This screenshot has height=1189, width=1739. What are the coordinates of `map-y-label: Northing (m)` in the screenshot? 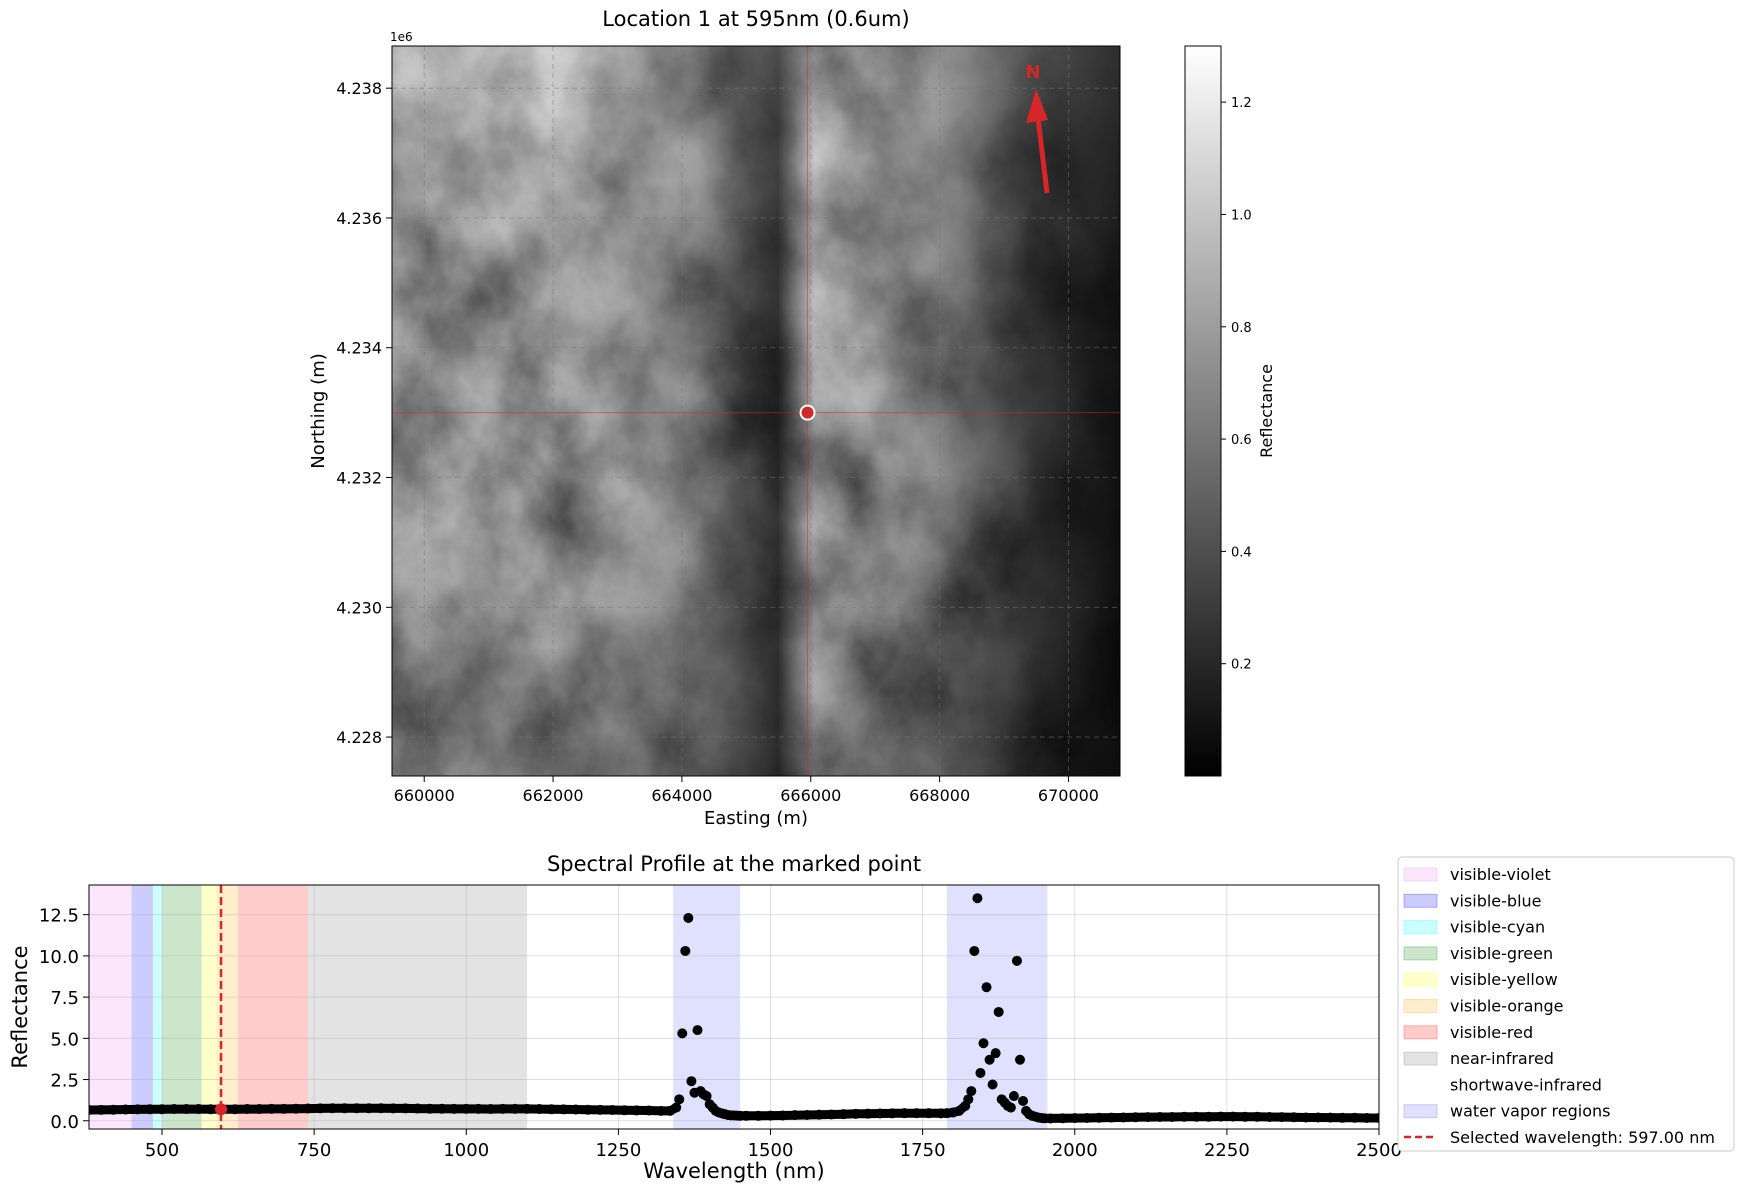 It's located at (318, 410).